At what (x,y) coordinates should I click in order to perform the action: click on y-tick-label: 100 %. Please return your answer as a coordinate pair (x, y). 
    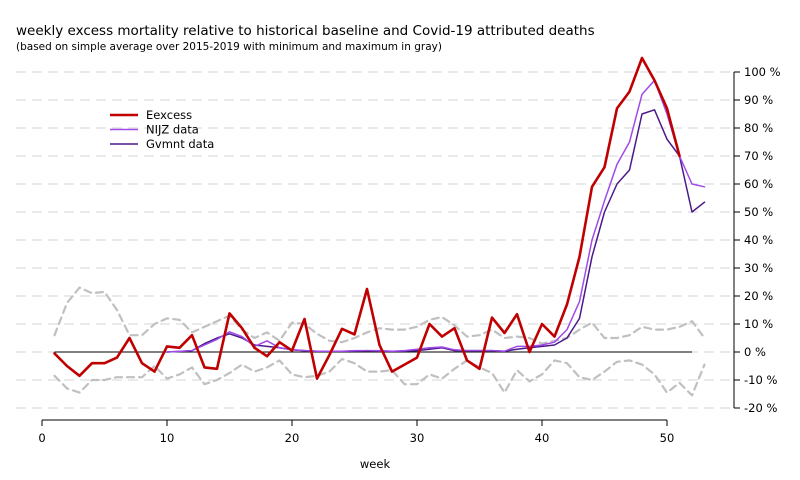
    Looking at the image, I should click on (762, 72).